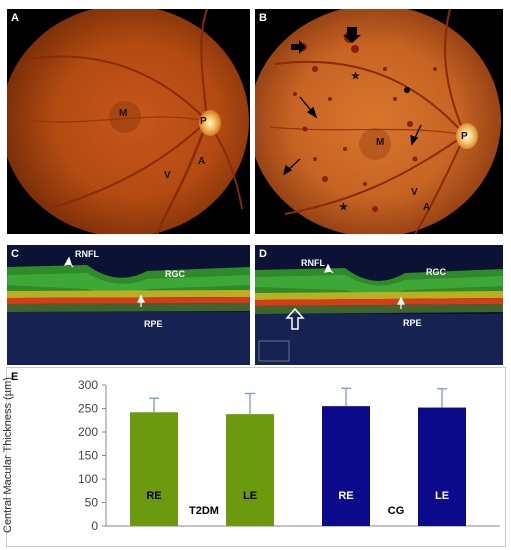 This screenshot has width=511, height=550. I want to click on macula-label-a: M, so click(123, 113).